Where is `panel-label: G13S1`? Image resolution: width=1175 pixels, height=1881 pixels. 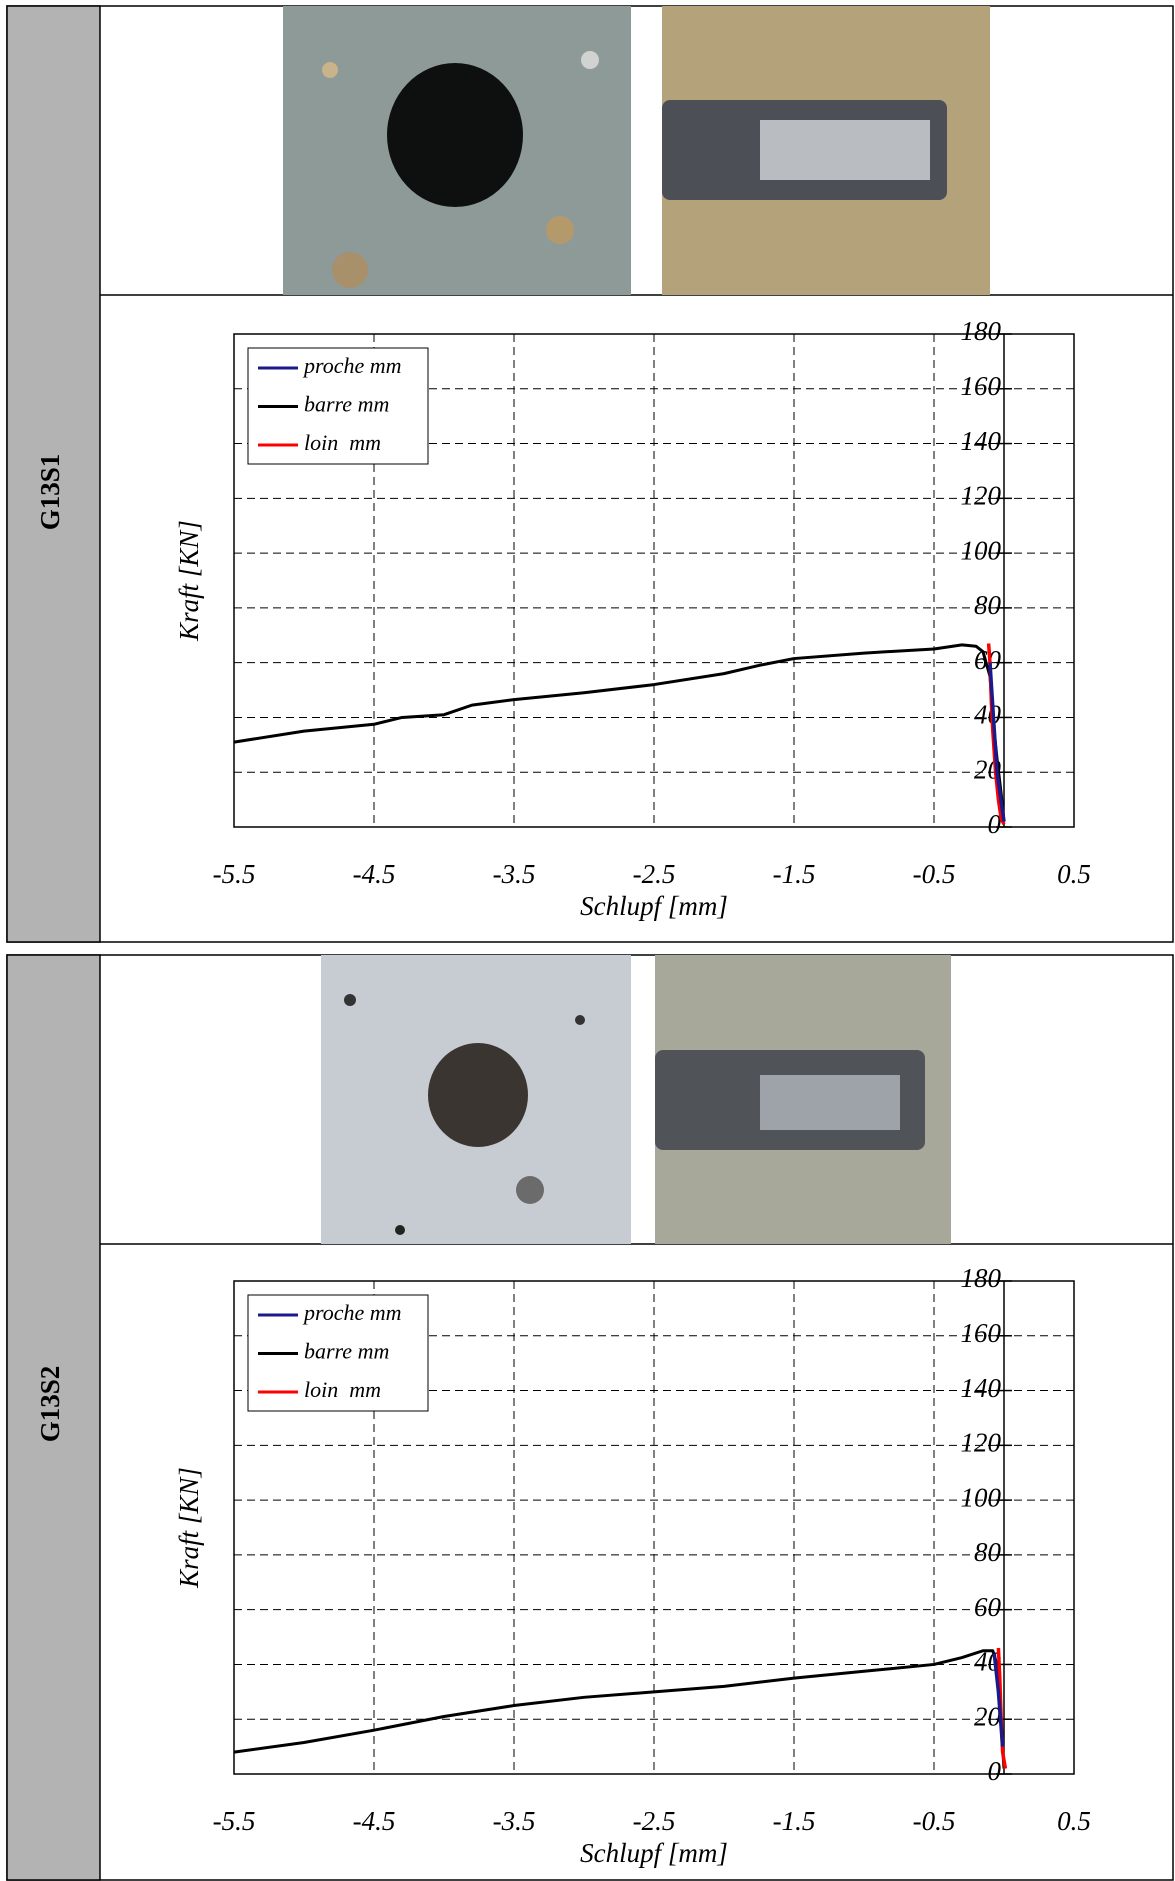
panel-label: G13S1 is located at coordinates (50, 492).